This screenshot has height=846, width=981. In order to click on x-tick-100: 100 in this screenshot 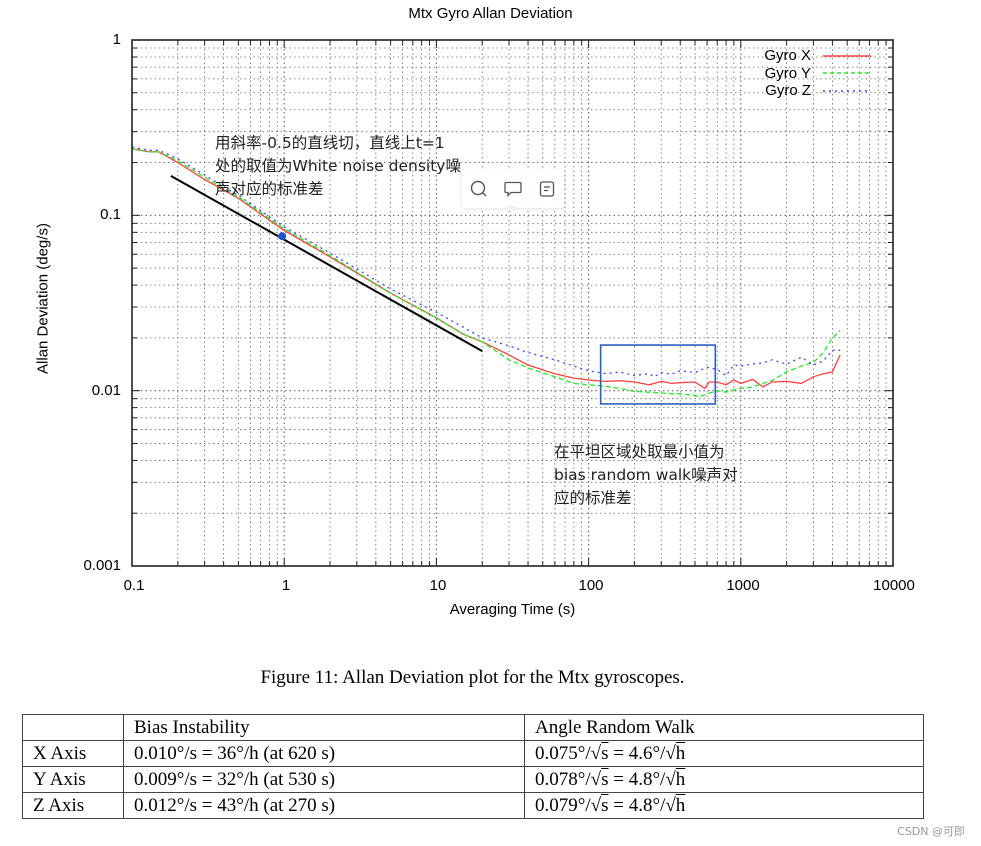, I will do `click(591, 585)`.